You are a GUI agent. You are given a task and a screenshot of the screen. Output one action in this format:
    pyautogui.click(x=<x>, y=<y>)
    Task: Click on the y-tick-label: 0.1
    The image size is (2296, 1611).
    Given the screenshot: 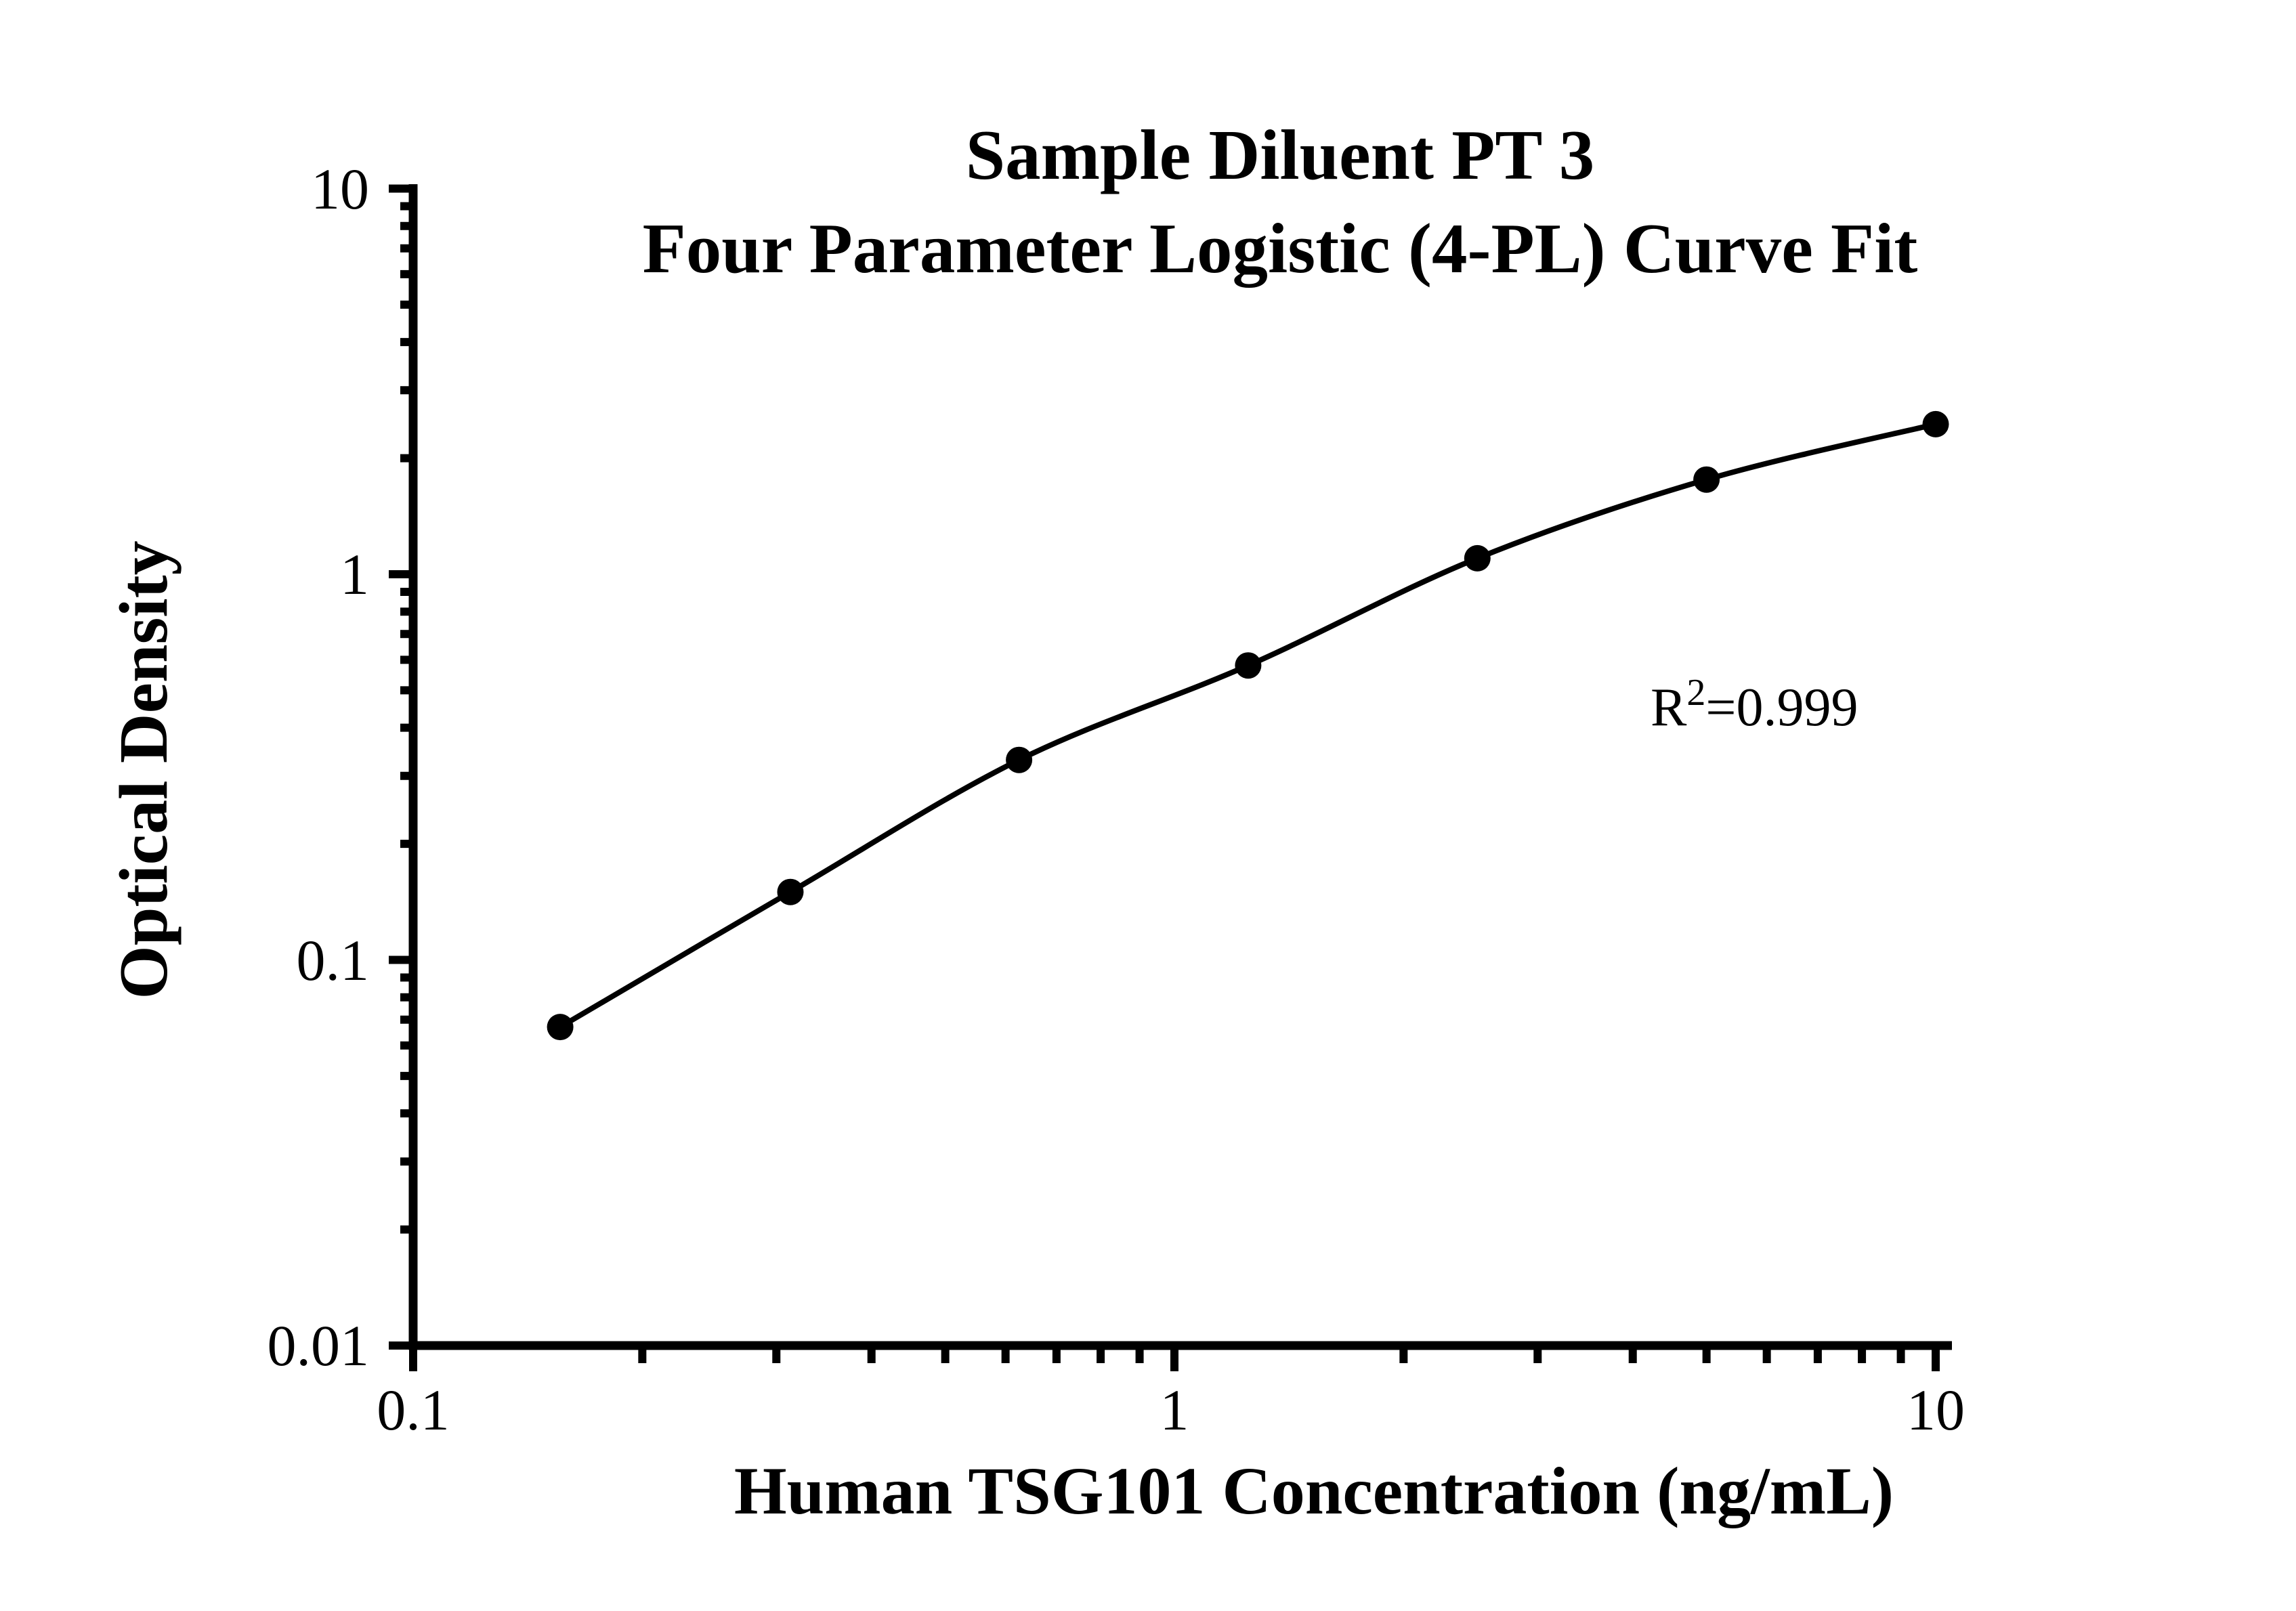 What is the action you would take?
    pyautogui.click(x=333, y=960)
    